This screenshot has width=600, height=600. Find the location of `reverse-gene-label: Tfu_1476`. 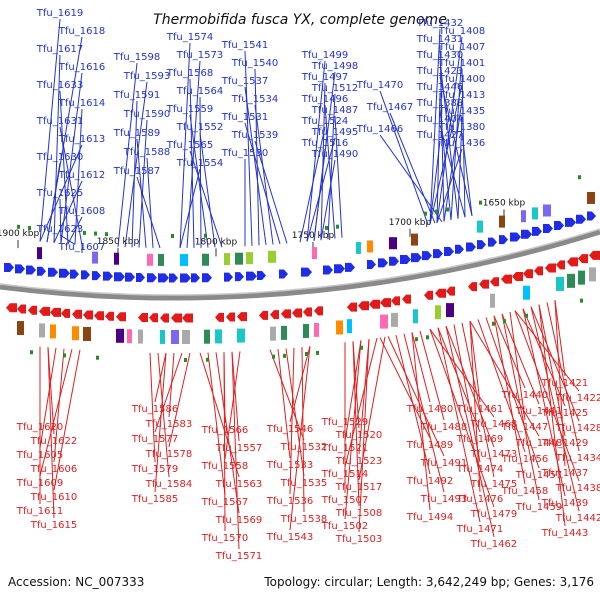

reverse-gene-label: Tfu_1476 is located at coordinates (479, 499).